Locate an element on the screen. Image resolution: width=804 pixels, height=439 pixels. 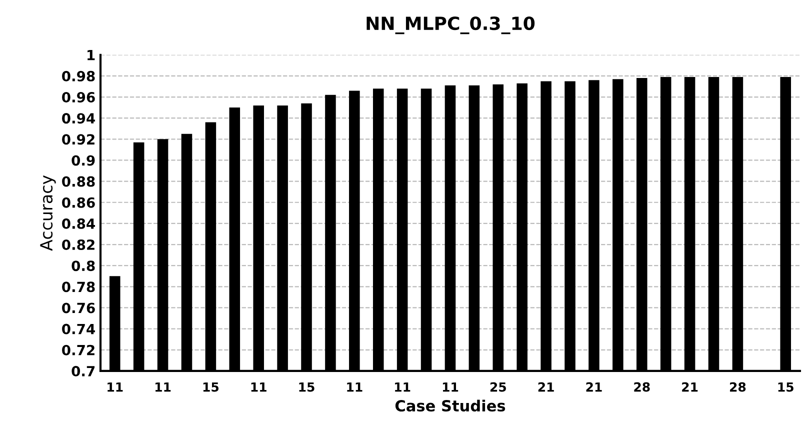
y-tick-label: 0.88 is located at coordinates (78, 181).